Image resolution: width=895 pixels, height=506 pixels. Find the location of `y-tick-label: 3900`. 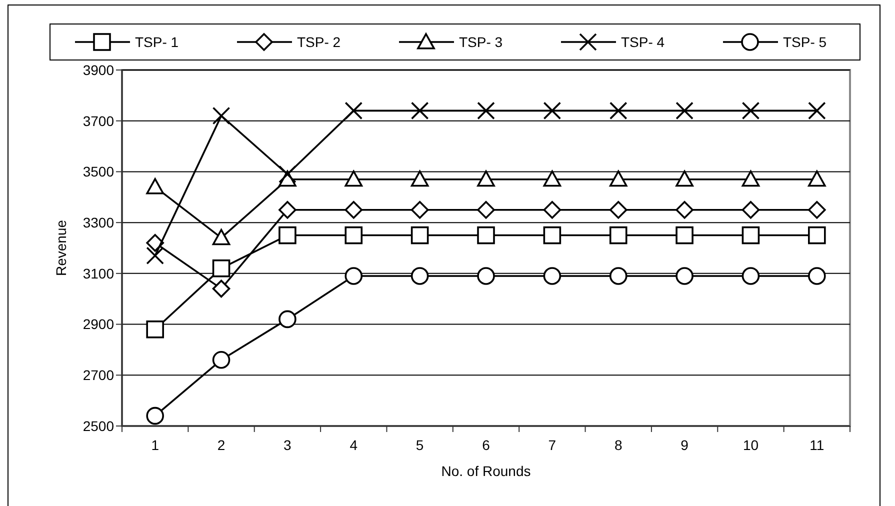

y-tick-label: 3900 is located at coordinates (98, 70).